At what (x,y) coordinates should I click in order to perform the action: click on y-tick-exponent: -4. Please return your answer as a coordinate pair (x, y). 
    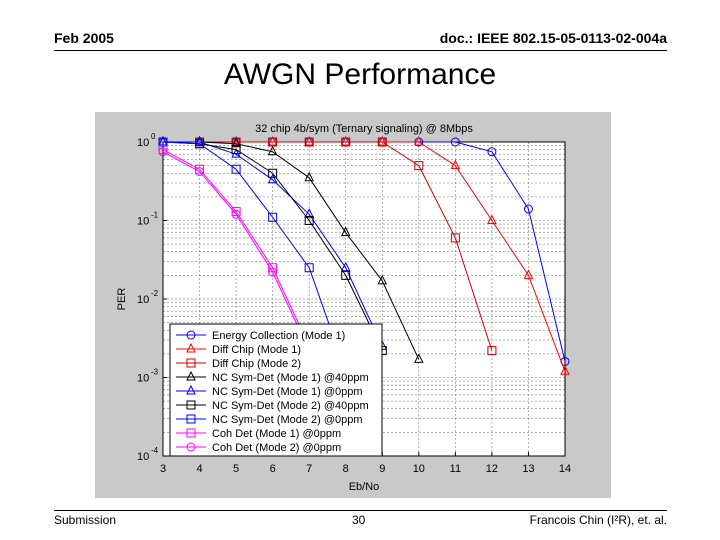
    Looking at the image, I should click on (155, 450).